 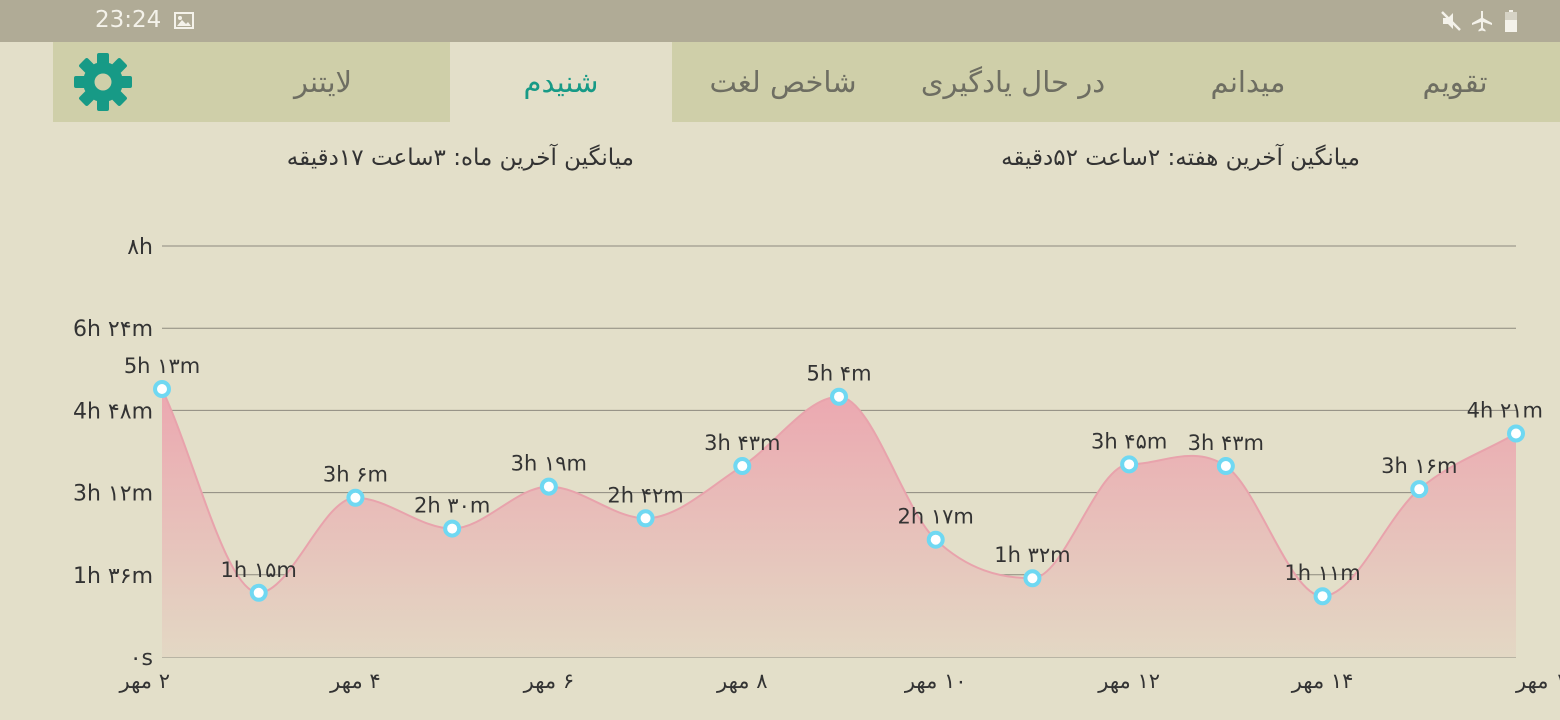 What do you see at coordinates (184, 20) in the screenshot?
I see `gallery-icon` at bounding box center [184, 20].